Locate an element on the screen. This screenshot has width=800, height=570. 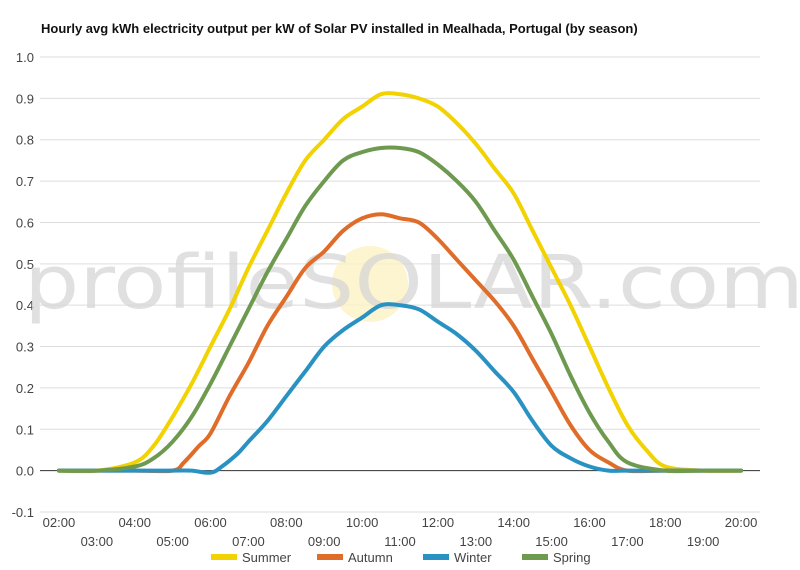
y-tick-label: 0.9 is located at coordinates (25, 98).